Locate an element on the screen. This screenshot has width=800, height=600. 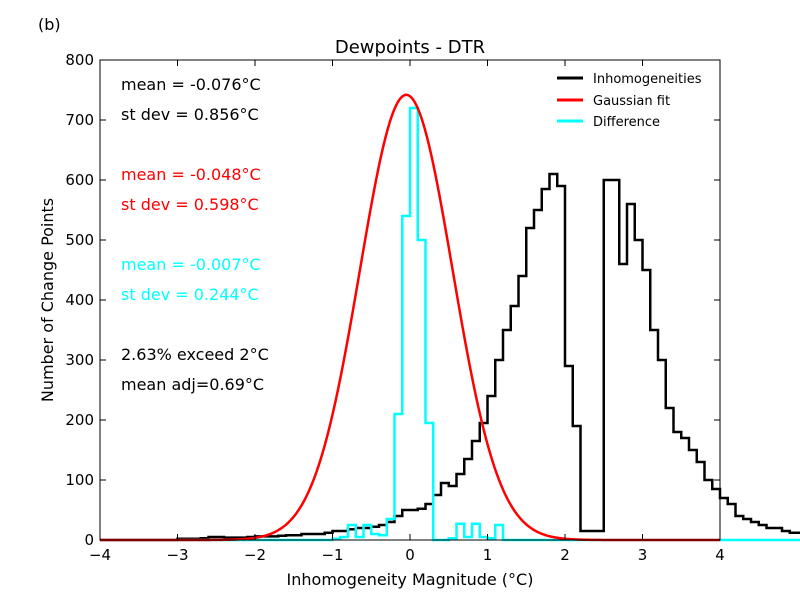
legend-label: Inhomogeneities is located at coordinates (647, 79).